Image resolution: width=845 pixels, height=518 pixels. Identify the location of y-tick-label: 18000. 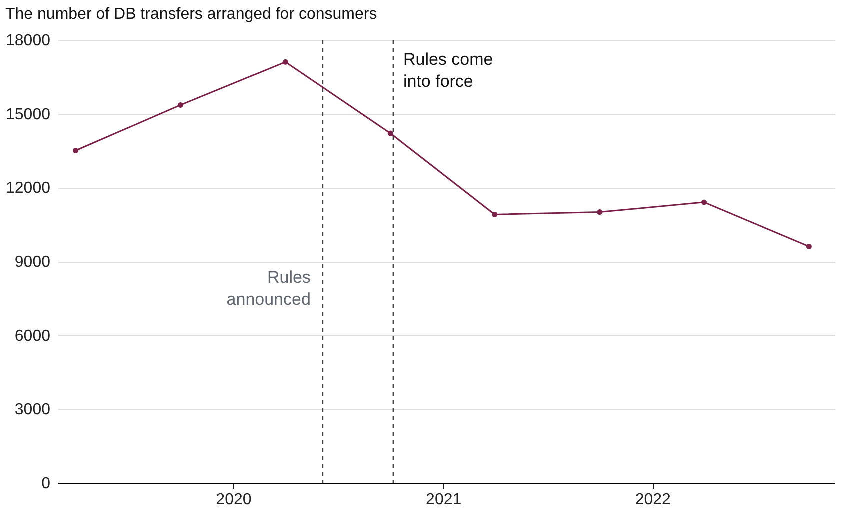
(28, 41).